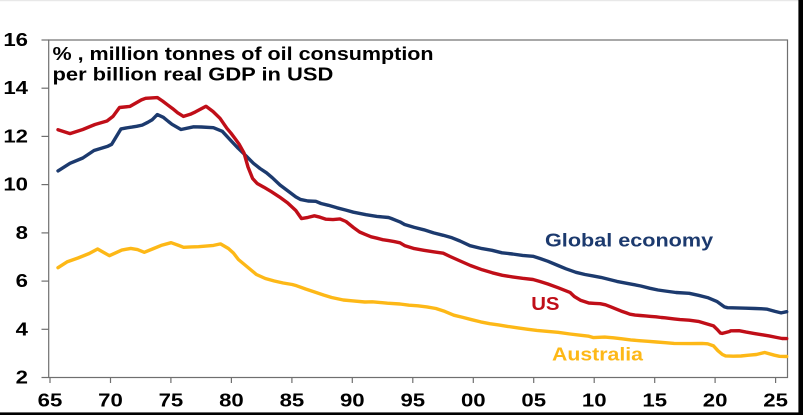 This screenshot has width=803, height=415. What do you see at coordinates (231, 400) in the screenshot?
I see `svg-text: 80` at bounding box center [231, 400].